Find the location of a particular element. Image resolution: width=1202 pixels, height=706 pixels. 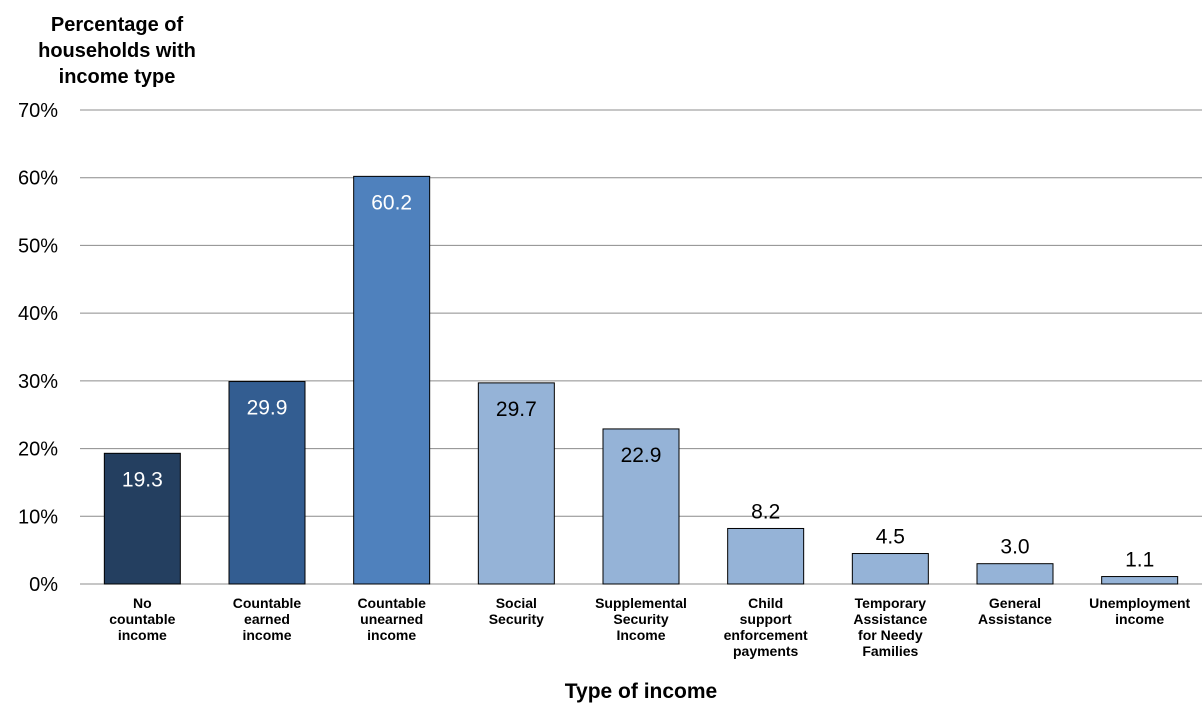

x-axis-title: Type of income is located at coordinates (641, 691).